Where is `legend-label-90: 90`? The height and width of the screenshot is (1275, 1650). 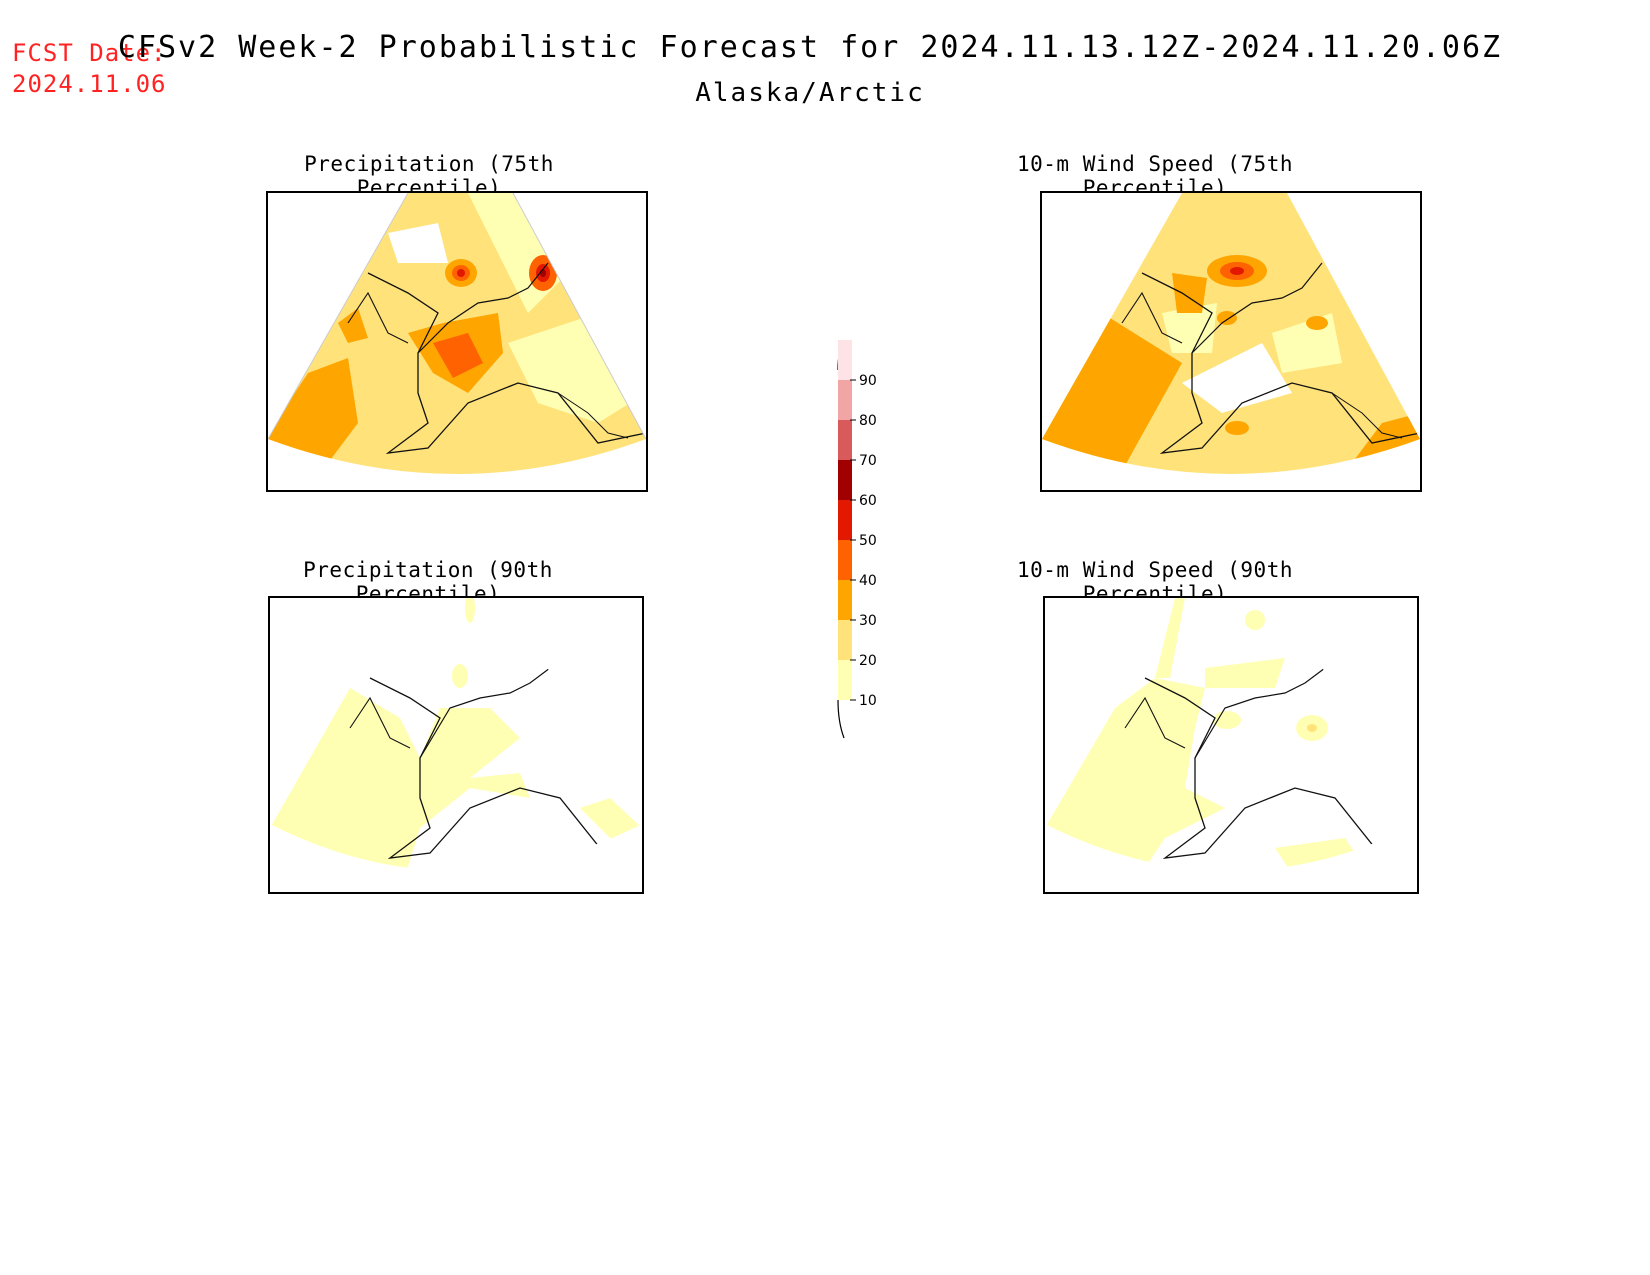
legend-label-90: 90 is located at coordinates (868, 381).